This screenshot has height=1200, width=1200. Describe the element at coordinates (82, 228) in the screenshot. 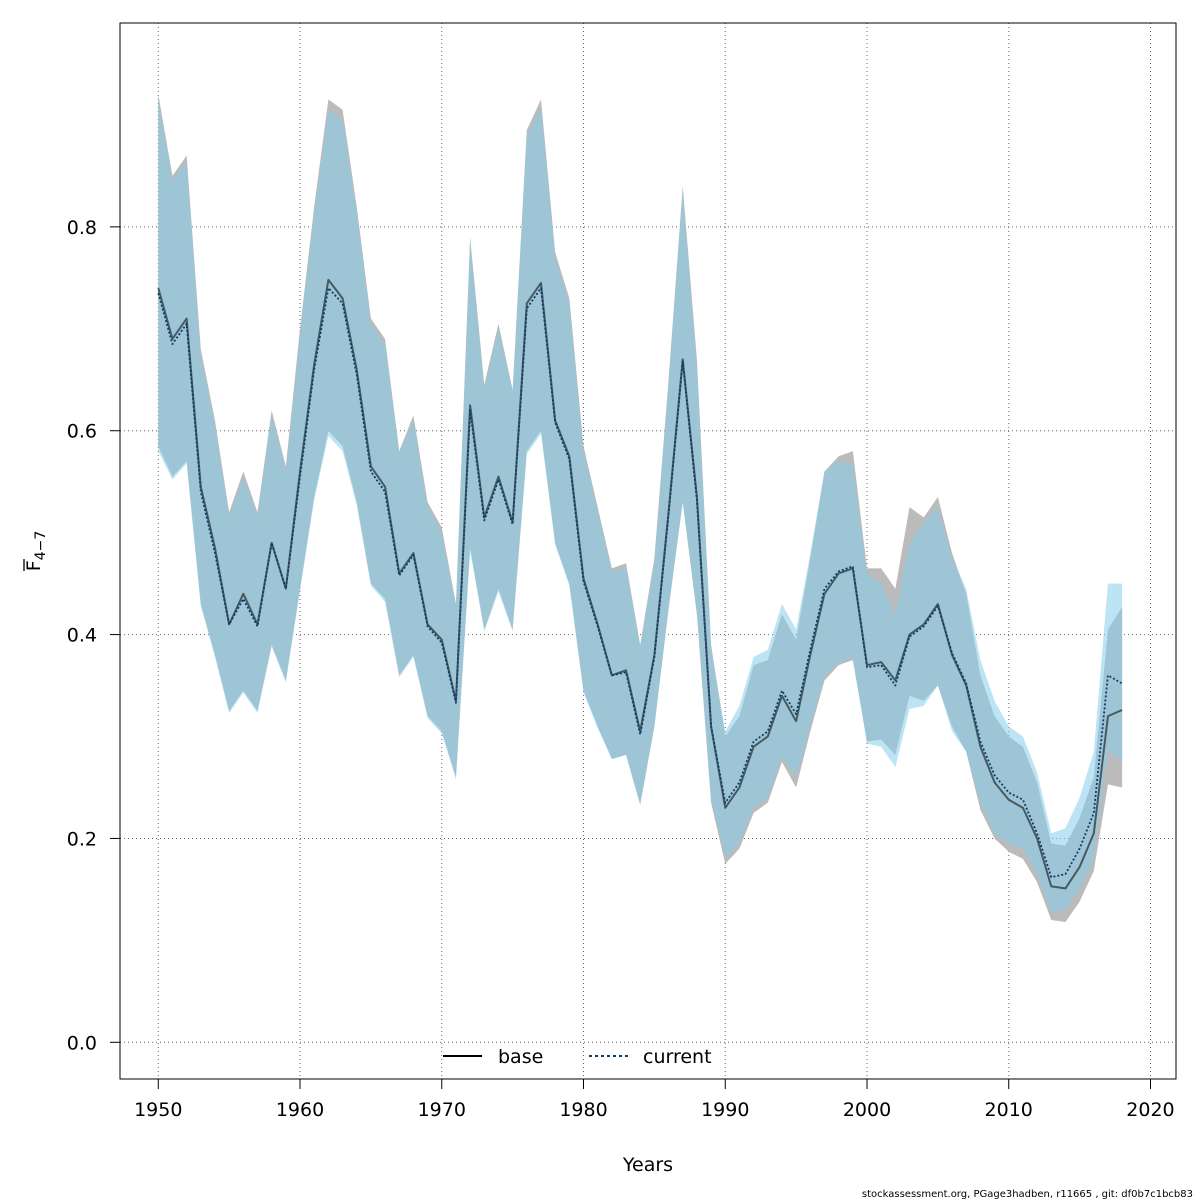

I see `y-tick-label: 0.8` at that location.